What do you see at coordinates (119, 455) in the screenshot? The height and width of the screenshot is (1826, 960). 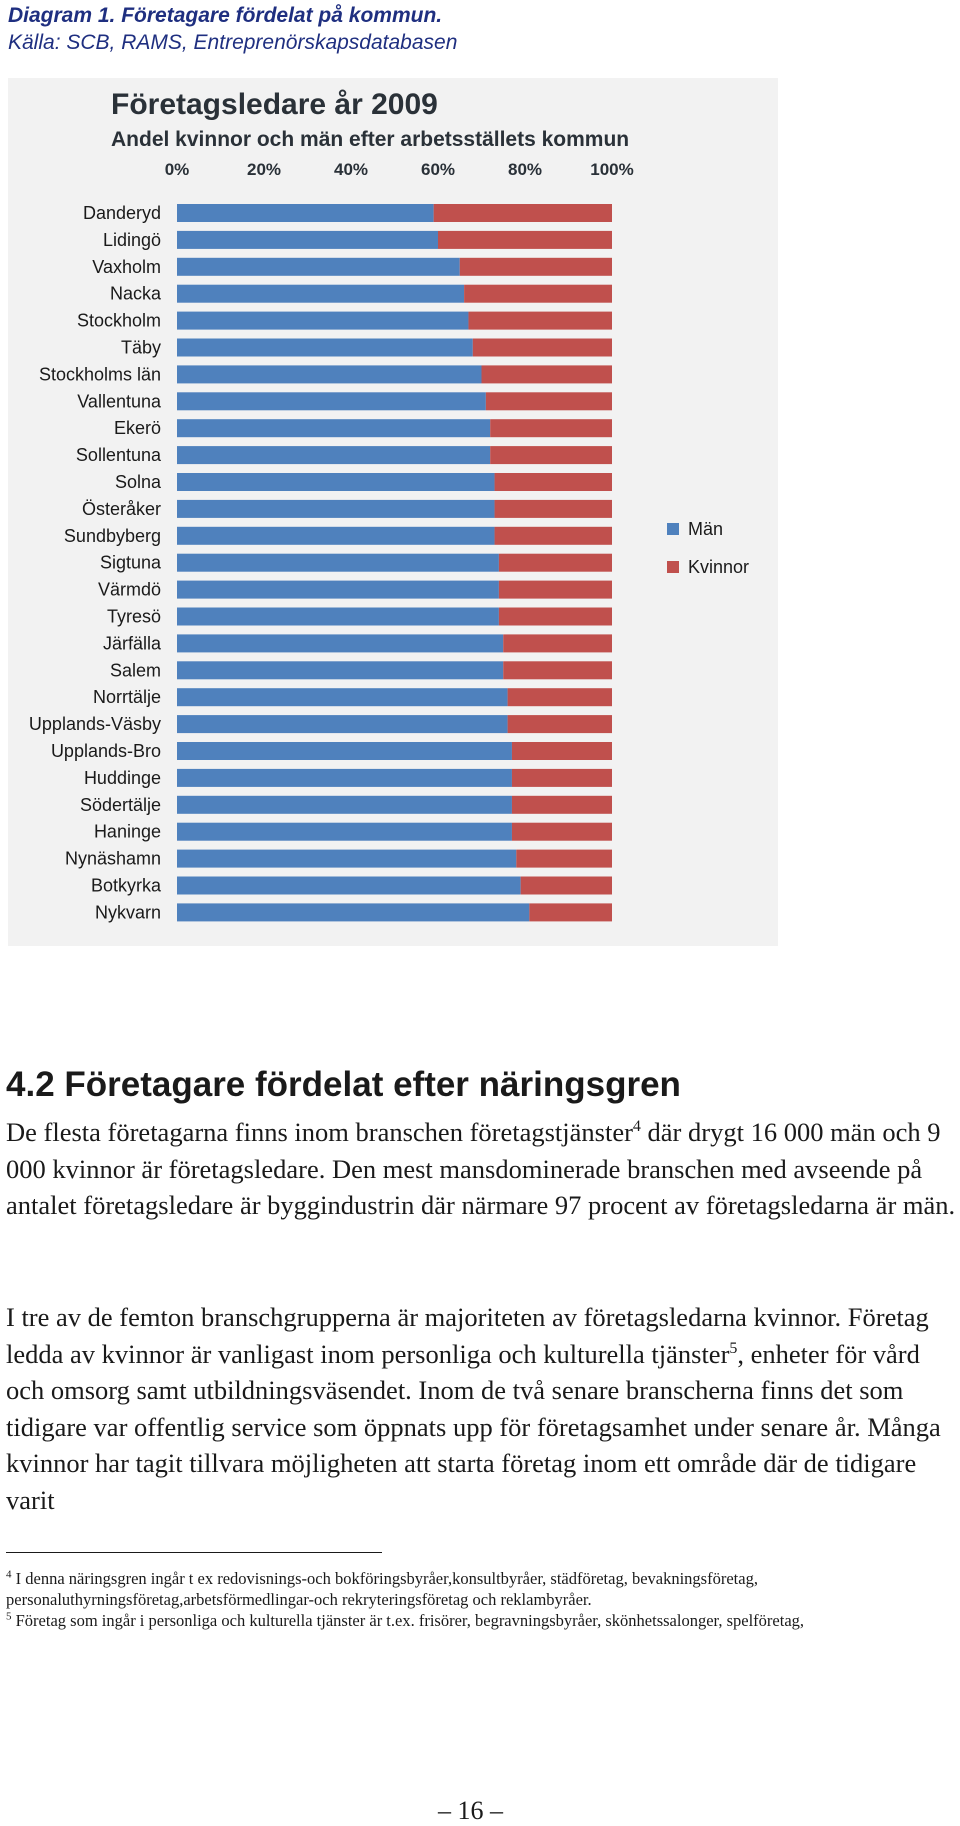 I see `category-label: Sollentuna` at bounding box center [119, 455].